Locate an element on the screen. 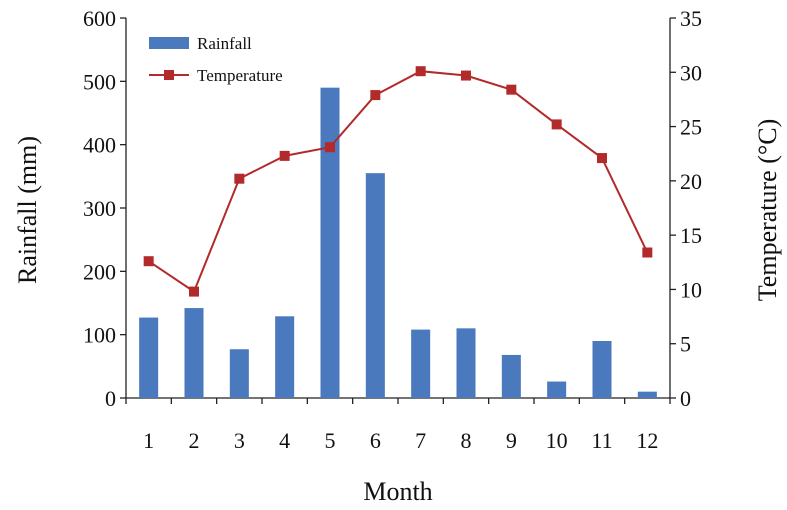 Image resolution: width=787 pixels, height=510 pixels. x-tick-label: 9 is located at coordinates (511, 440).